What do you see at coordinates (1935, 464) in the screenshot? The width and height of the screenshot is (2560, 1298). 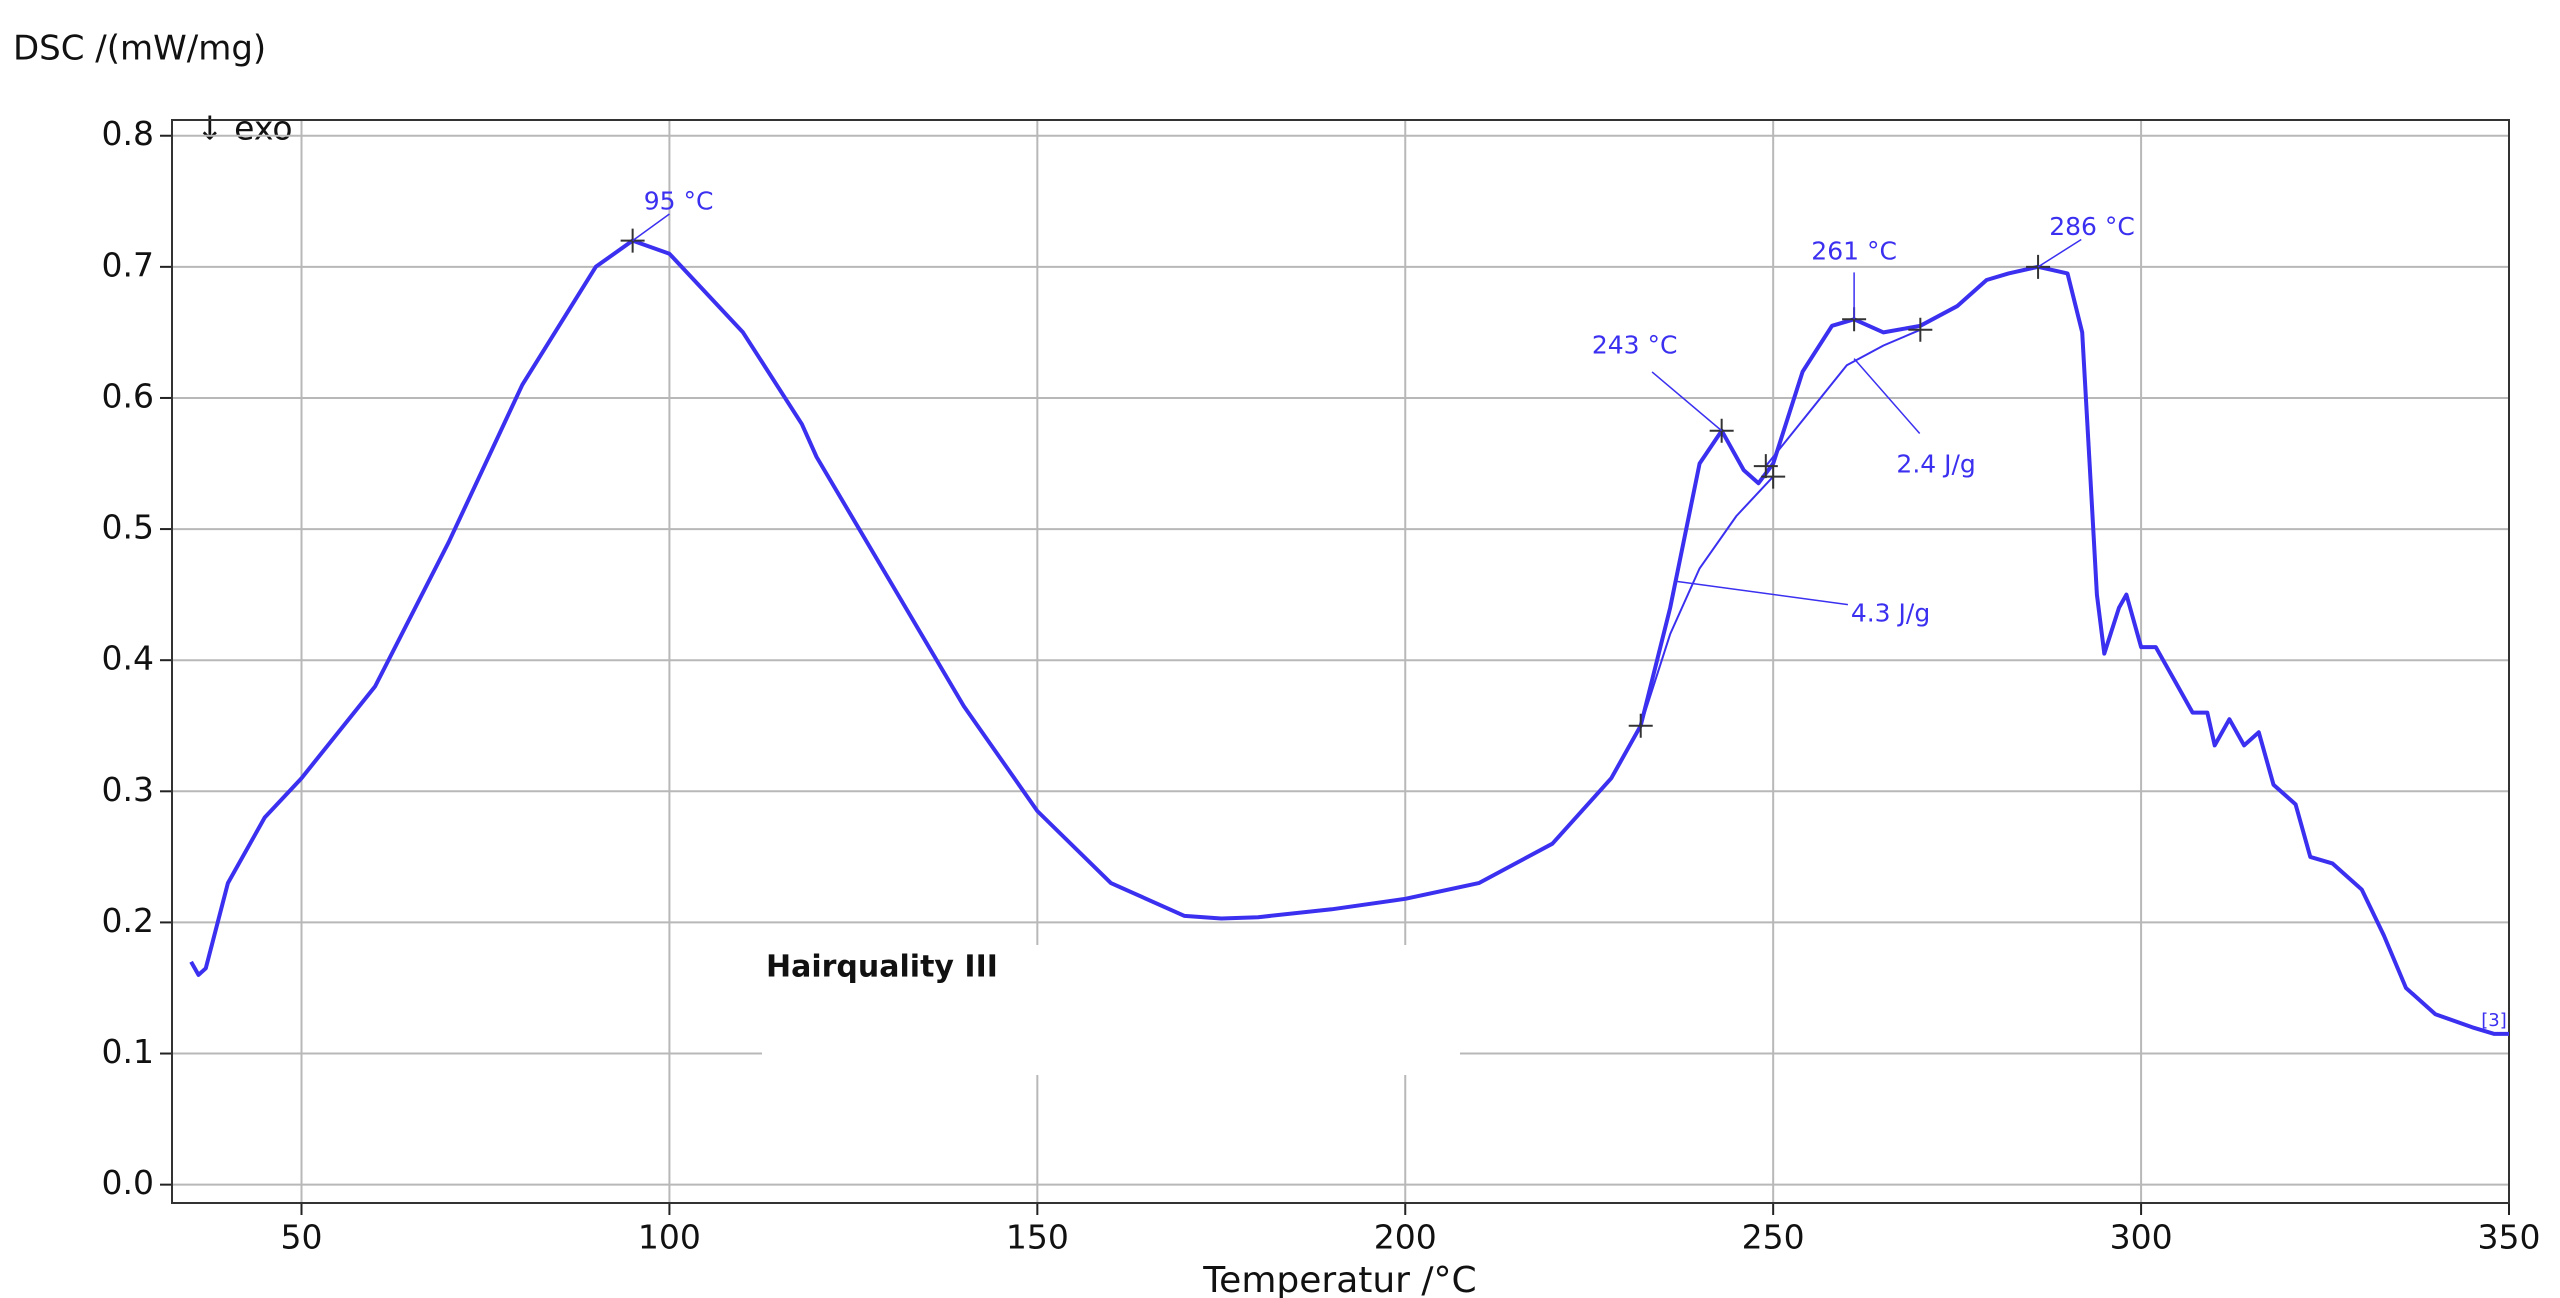 I see `annotation: 2.4 J/g` at bounding box center [1935, 464].